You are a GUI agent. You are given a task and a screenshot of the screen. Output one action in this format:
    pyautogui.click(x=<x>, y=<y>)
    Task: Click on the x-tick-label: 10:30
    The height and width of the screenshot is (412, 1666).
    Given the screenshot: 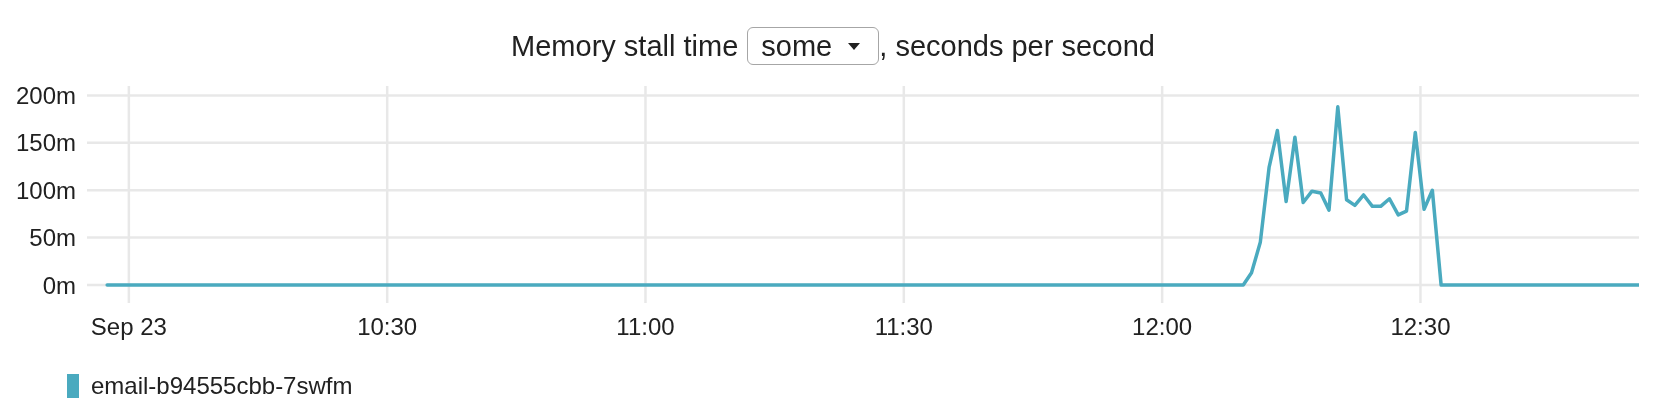 What is the action you would take?
    pyautogui.click(x=387, y=327)
    